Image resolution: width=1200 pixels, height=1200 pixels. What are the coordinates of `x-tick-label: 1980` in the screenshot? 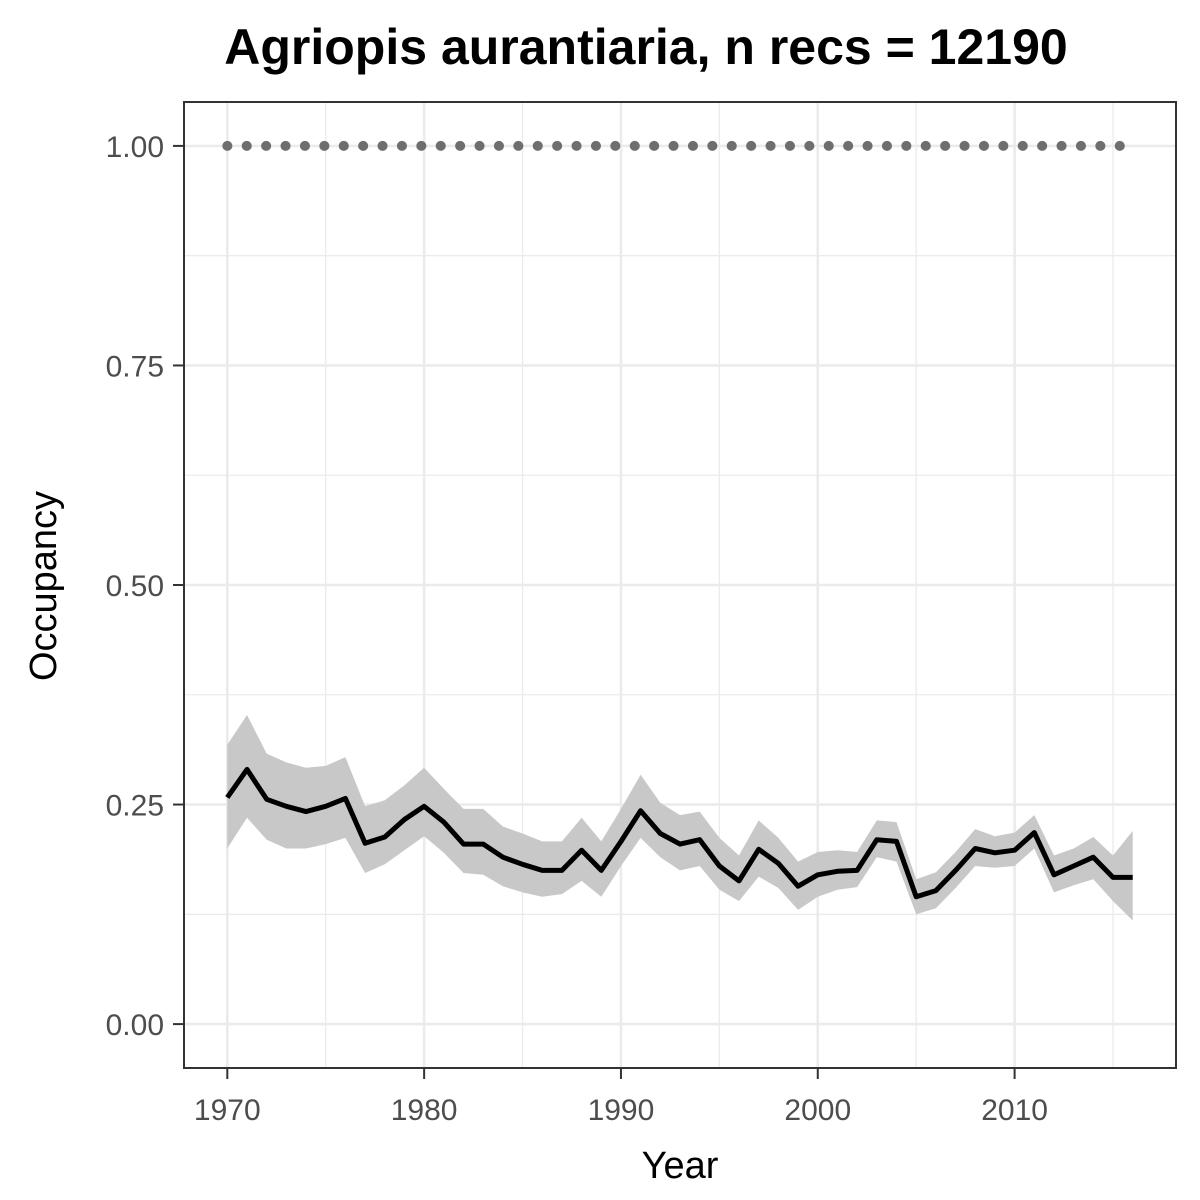 It's located at (424, 1110).